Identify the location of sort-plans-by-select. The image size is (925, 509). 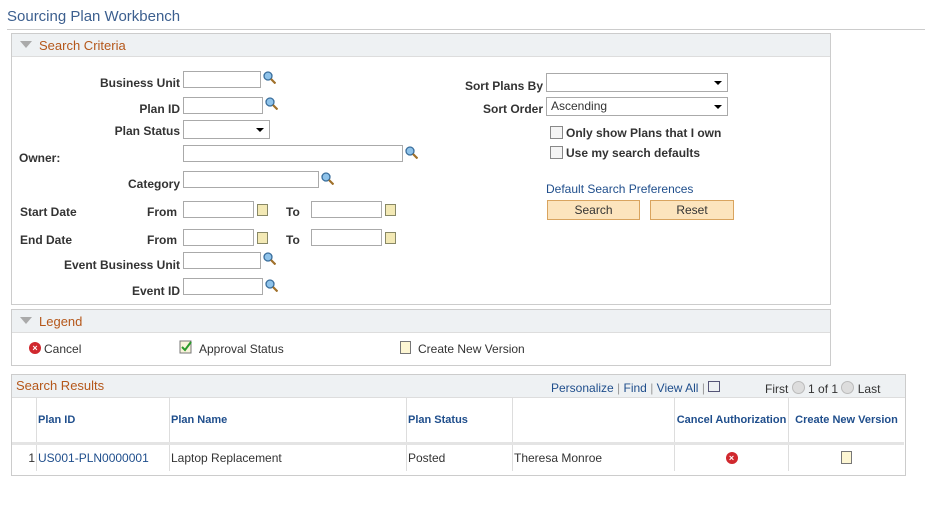
(637, 82).